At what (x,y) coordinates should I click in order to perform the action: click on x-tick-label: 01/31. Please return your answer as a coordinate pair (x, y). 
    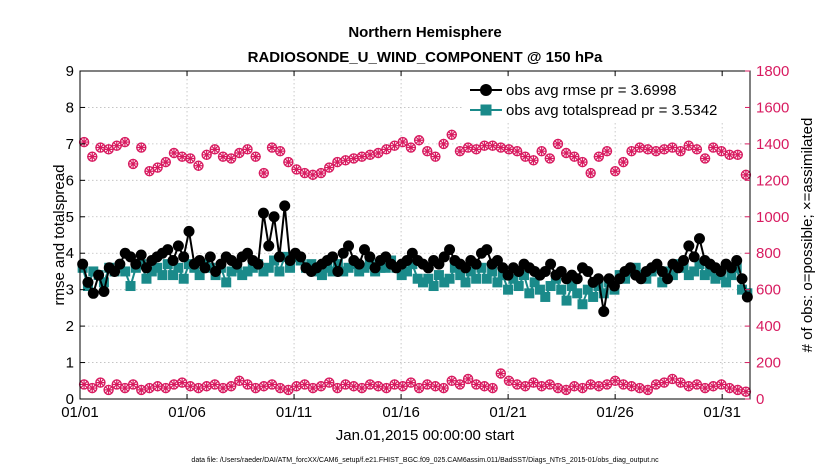
    Looking at the image, I should click on (722, 412).